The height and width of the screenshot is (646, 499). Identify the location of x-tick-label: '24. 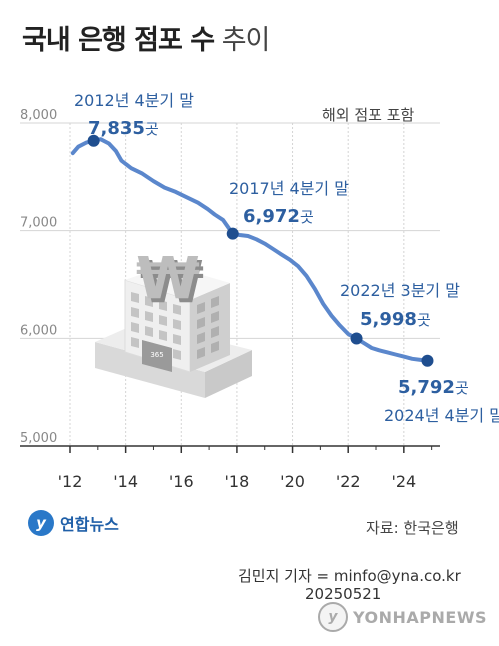
(403, 481).